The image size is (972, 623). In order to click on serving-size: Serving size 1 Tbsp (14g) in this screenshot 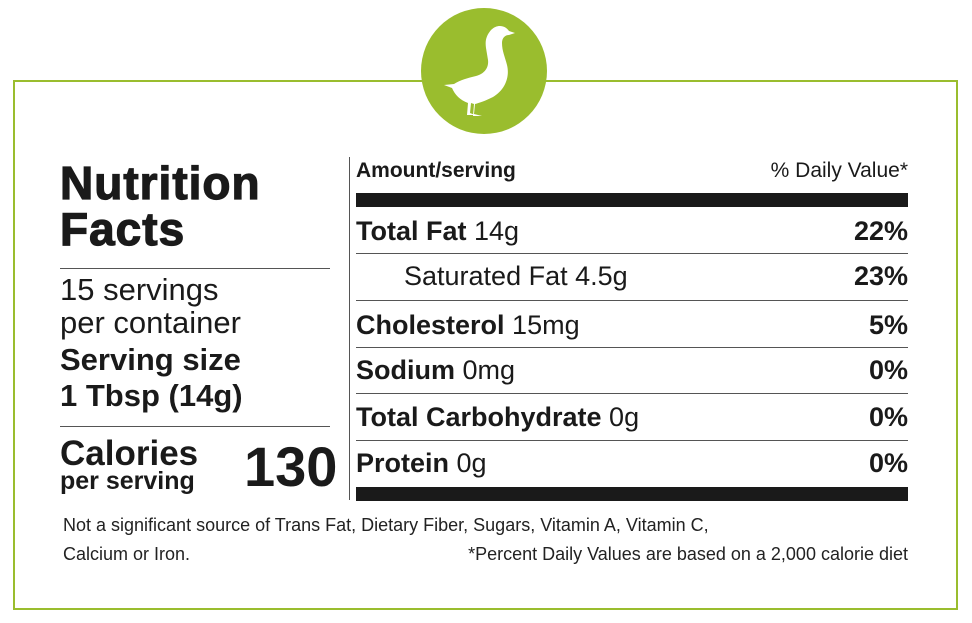, I will do `click(151, 377)`.